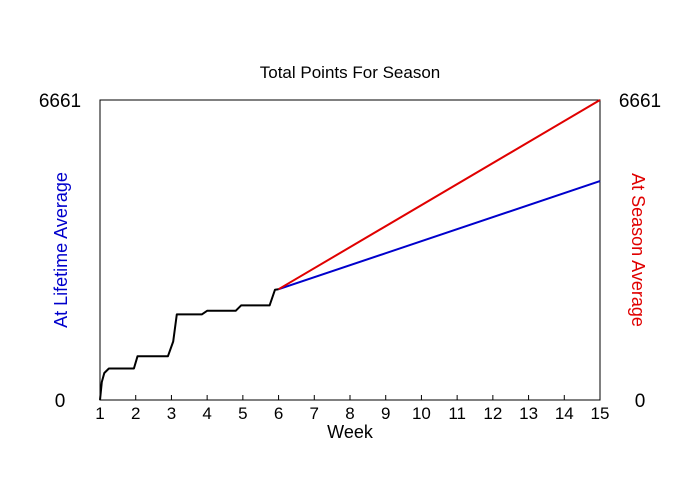 The height and width of the screenshot is (500, 700). I want to click on x-tick-label: 7, so click(314, 413).